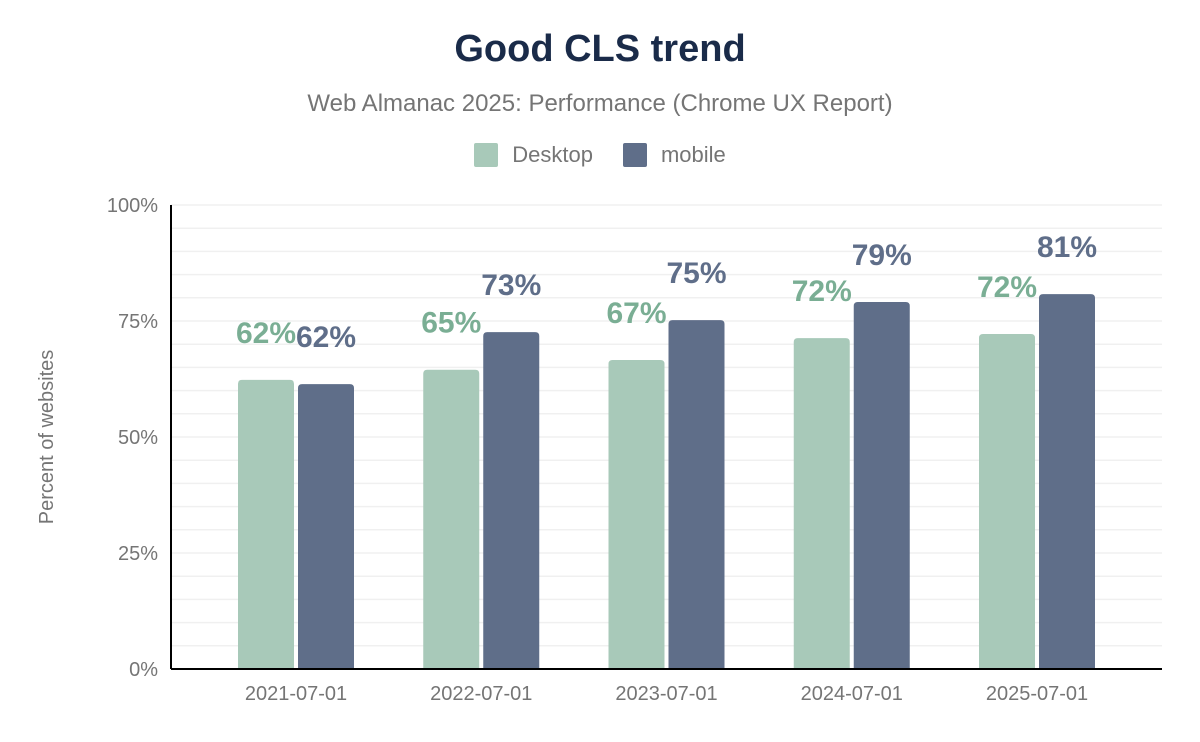  What do you see at coordinates (138, 322) in the screenshot?
I see `y-tick-label: 75%` at bounding box center [138, 322].